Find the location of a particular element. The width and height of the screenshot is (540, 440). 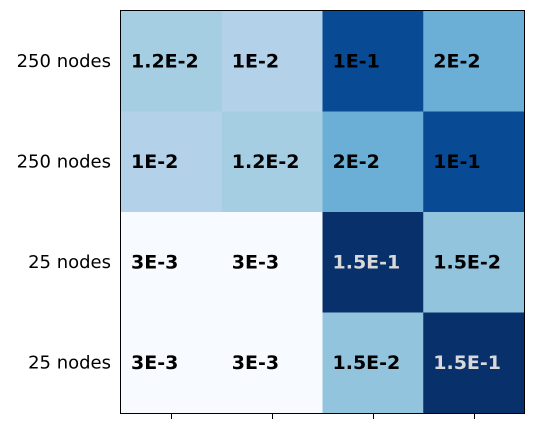

cell-value-label-r1-c2: 2E-2 is located at coordinates (356, 162).